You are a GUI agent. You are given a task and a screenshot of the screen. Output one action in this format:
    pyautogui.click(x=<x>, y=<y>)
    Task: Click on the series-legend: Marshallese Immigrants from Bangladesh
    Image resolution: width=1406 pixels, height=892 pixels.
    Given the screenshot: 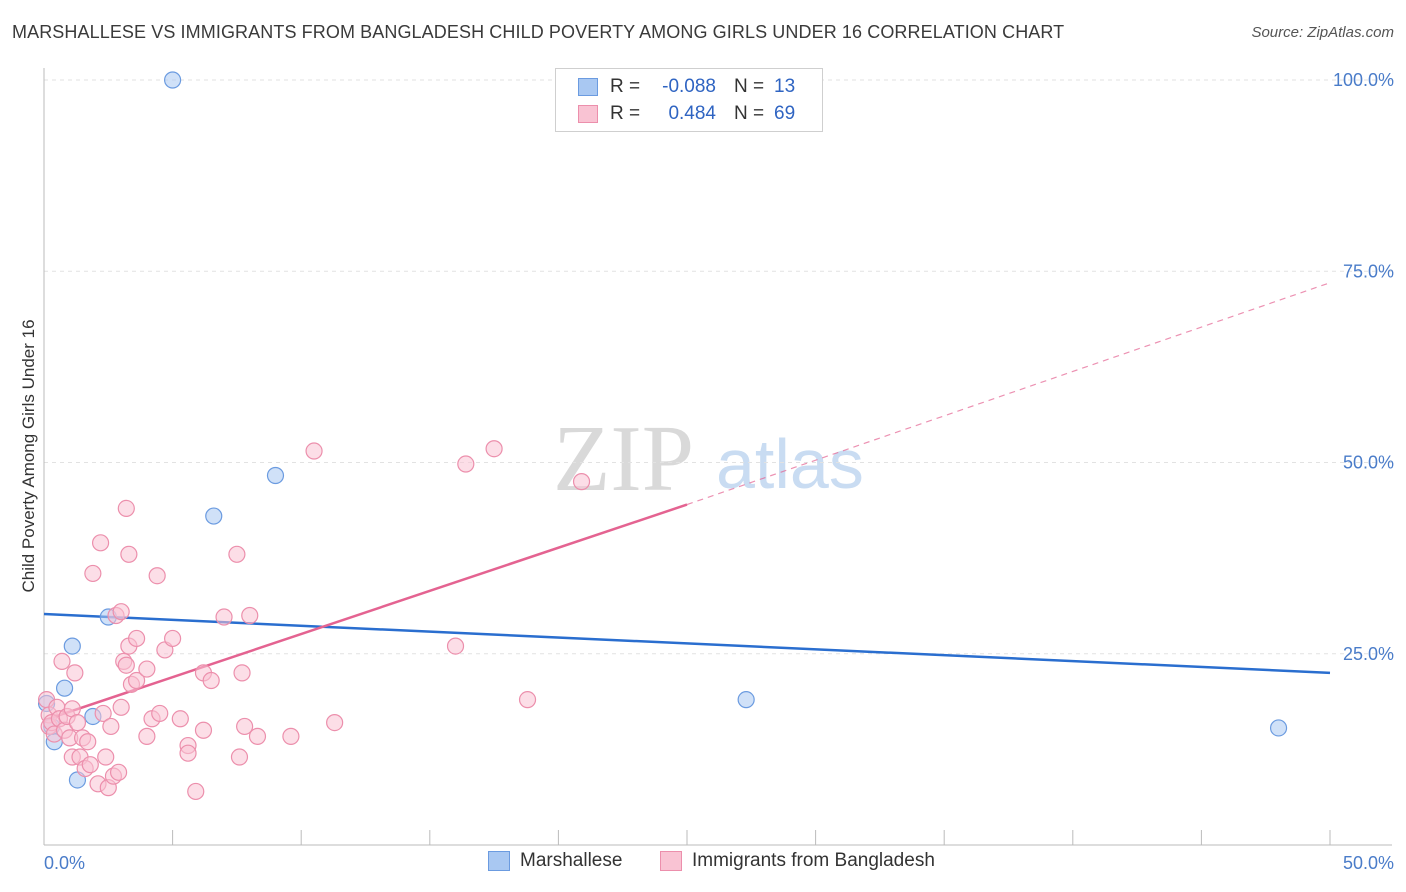 What is the action you would take?
    pyautogui.click(x=703, y=865)
    